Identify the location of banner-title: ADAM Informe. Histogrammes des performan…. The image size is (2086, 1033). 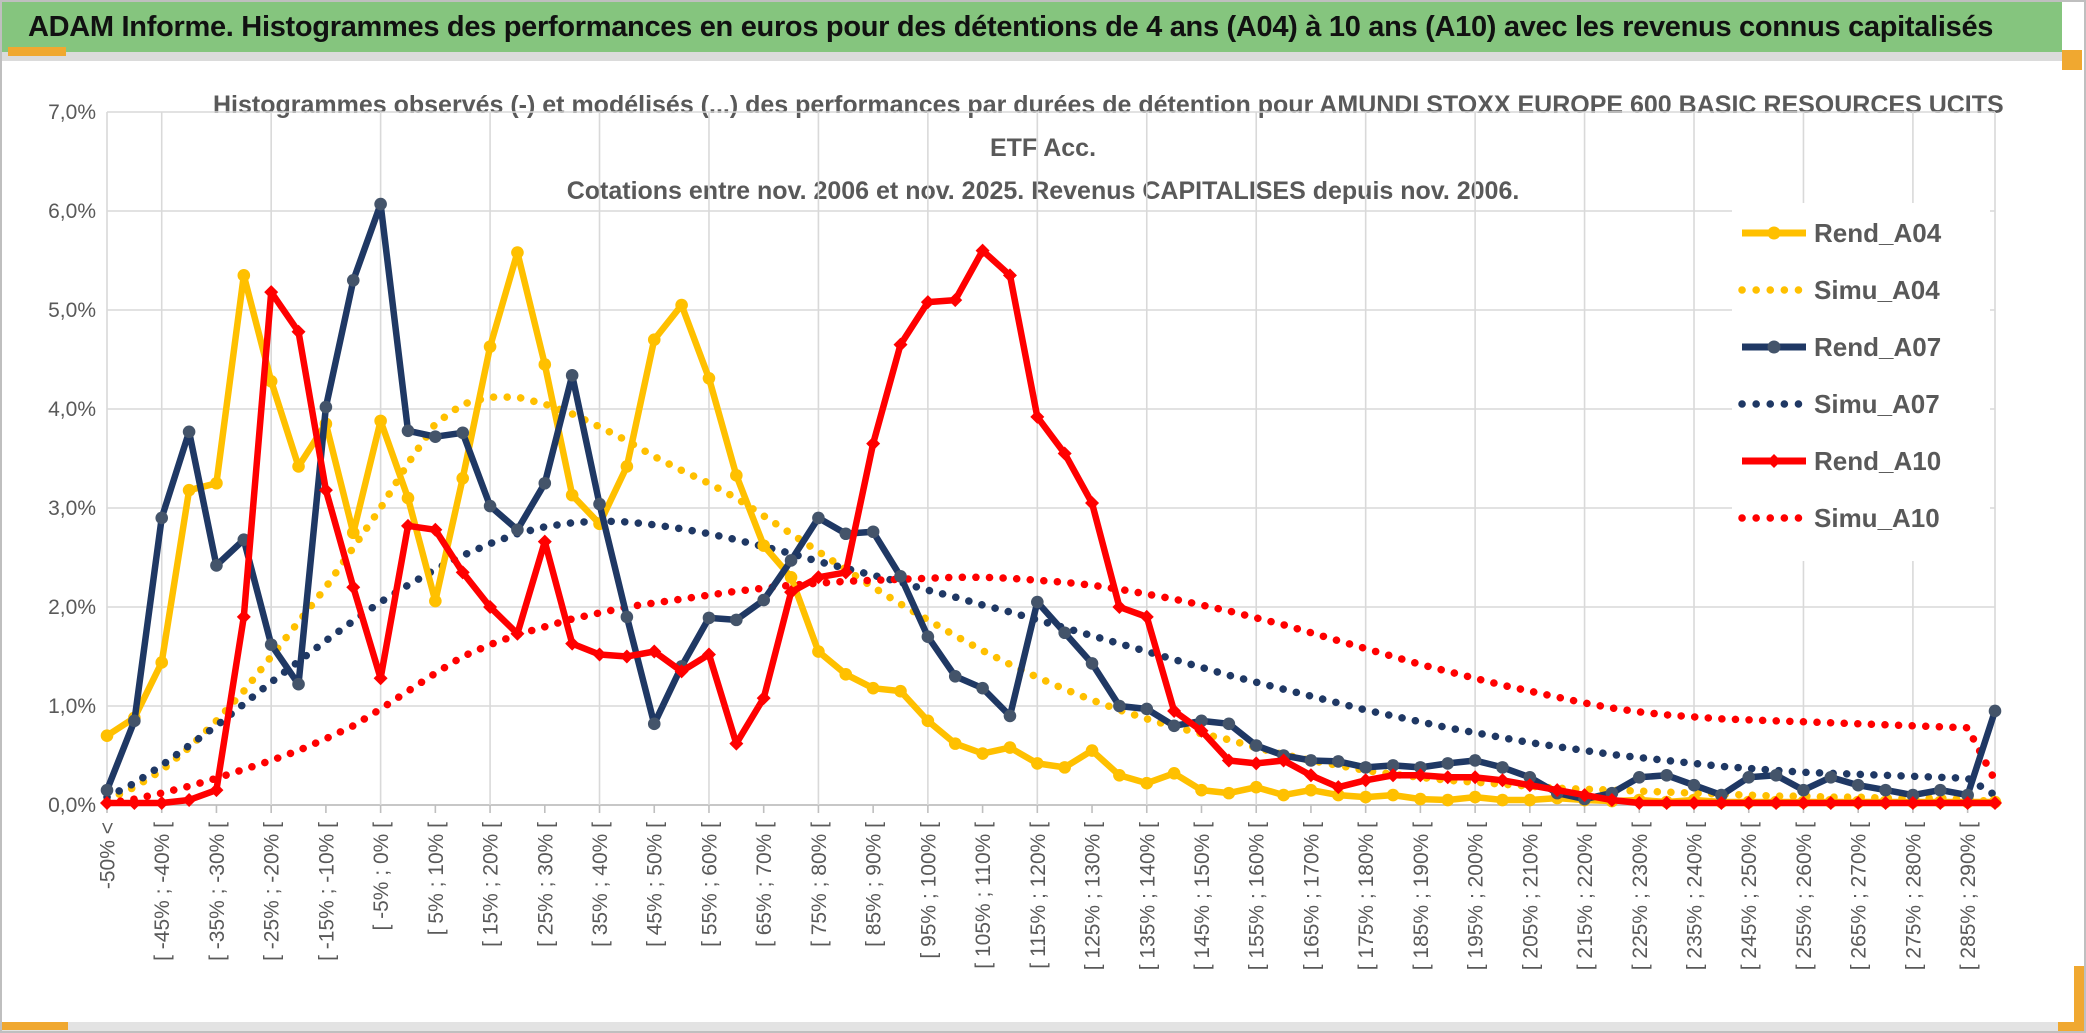
(1011, 26).